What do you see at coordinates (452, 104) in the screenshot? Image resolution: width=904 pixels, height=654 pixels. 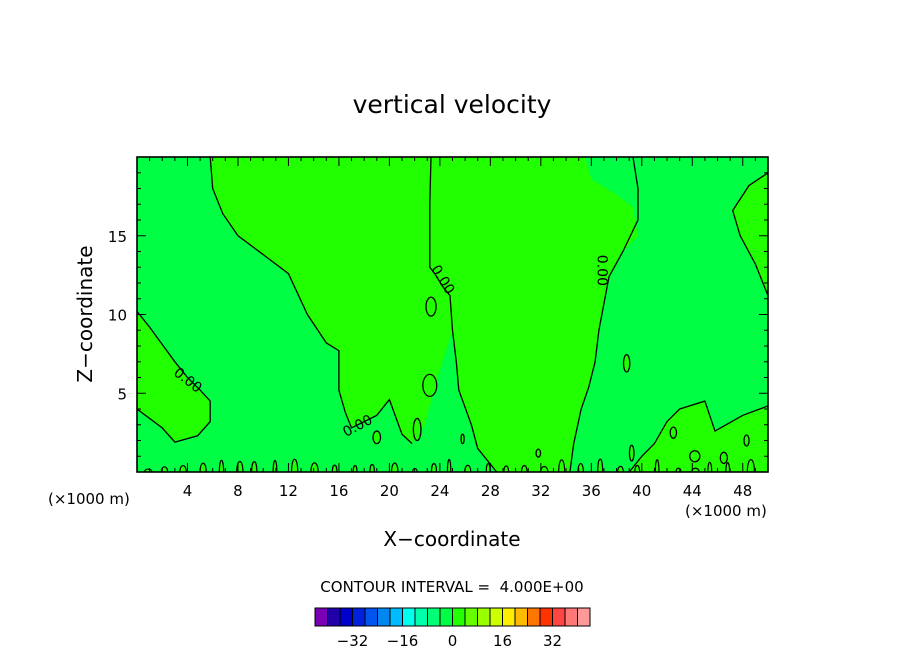 I see `chart-title: vertical velocity` at bounding box center [452, 104].